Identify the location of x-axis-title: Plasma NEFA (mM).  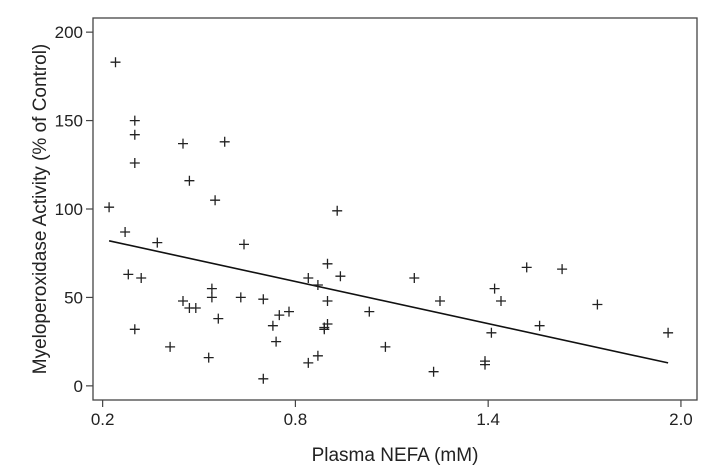
(395, 455).